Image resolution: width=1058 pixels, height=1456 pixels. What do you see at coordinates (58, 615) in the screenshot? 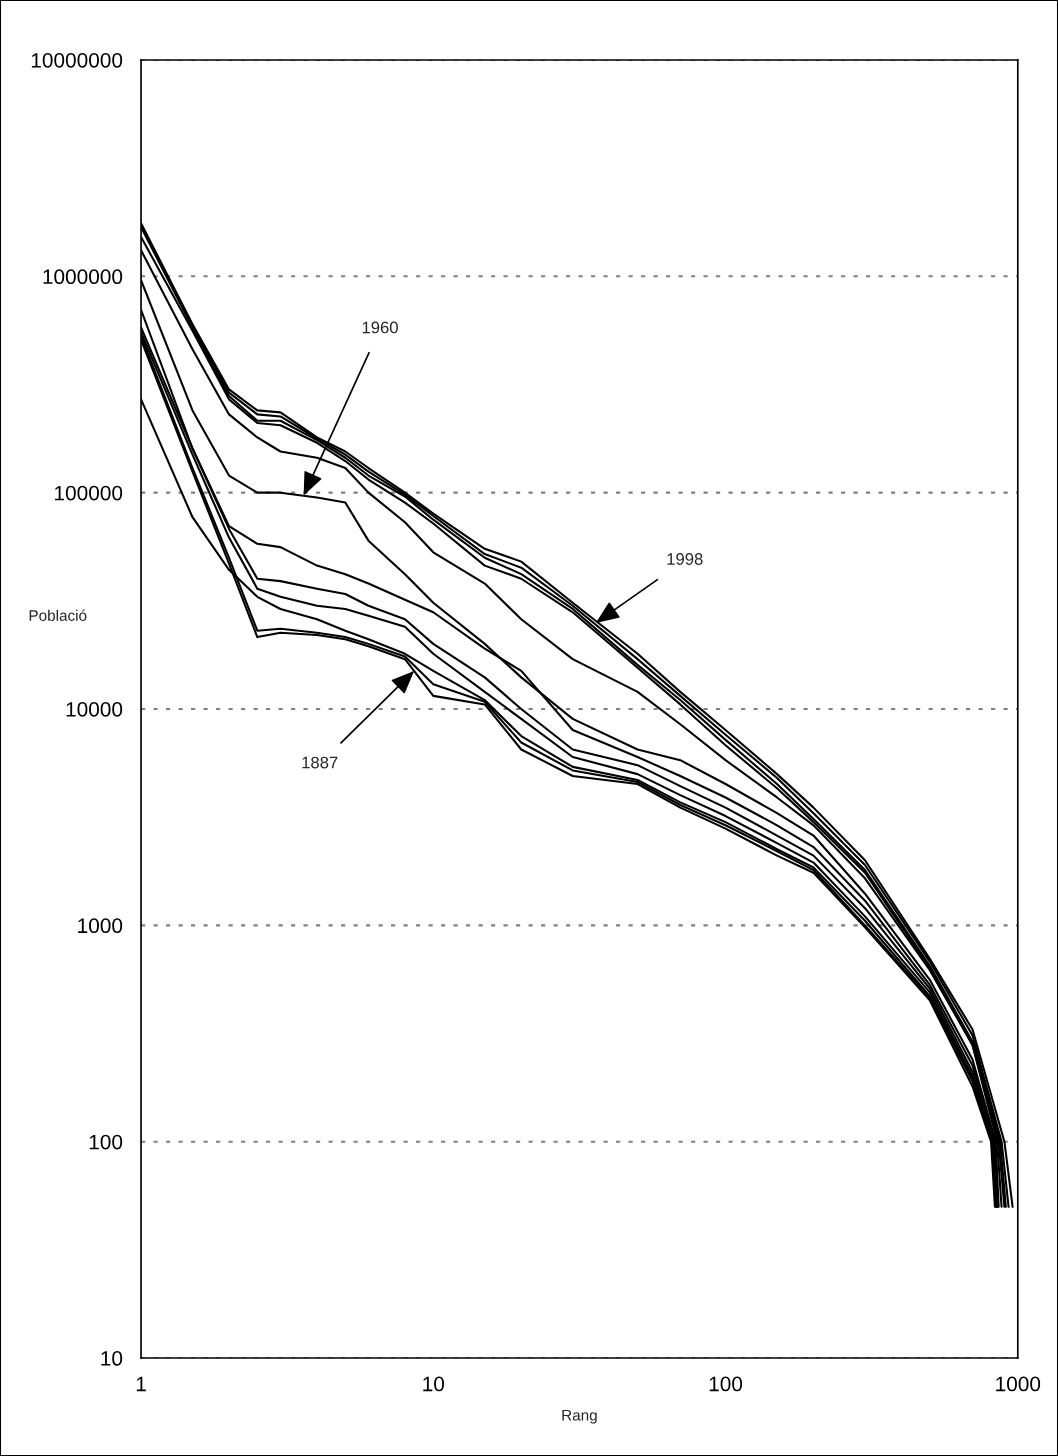
I see `y-axis-title: Població` at bounding box center [58, 615].